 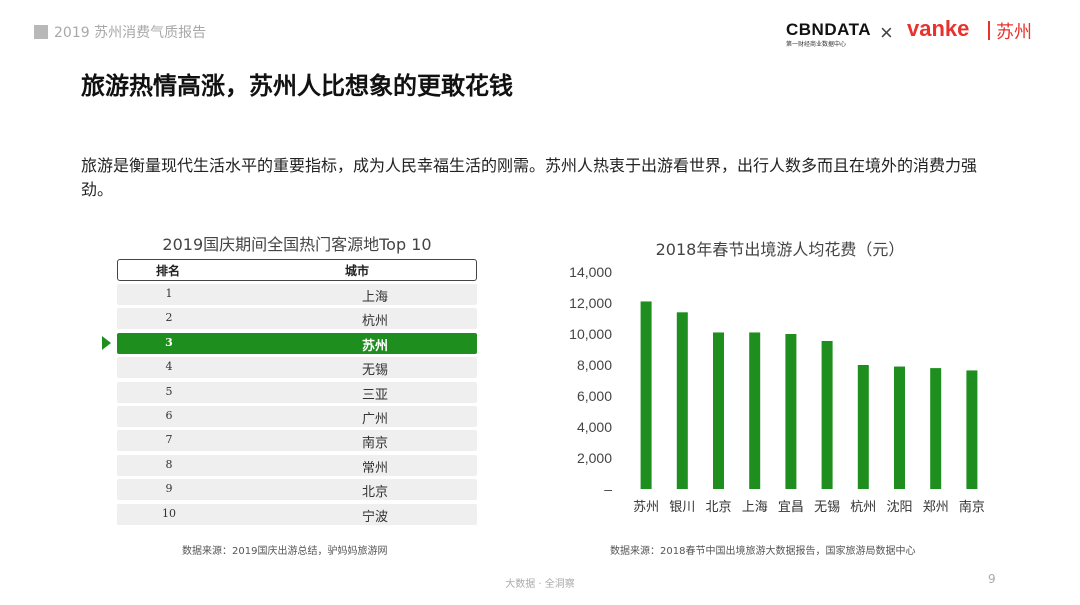 What do you see at coordinates (106, 343) in the screenshot?
I see `highlight-arrow-icon` at bounding box center [106, 343].